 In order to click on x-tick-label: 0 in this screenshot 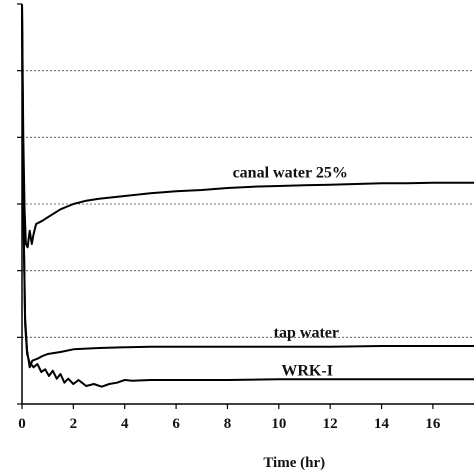, I will do `click(22, 424)`.